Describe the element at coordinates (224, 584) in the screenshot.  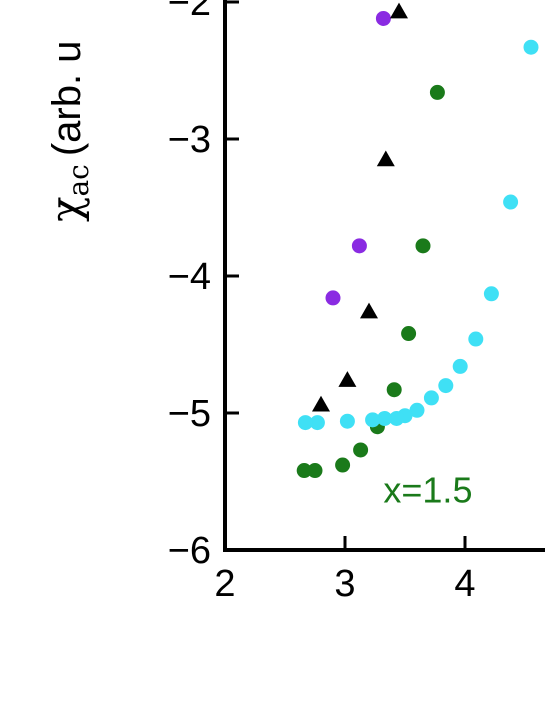
I see `x-tick-label: 2` at that location.